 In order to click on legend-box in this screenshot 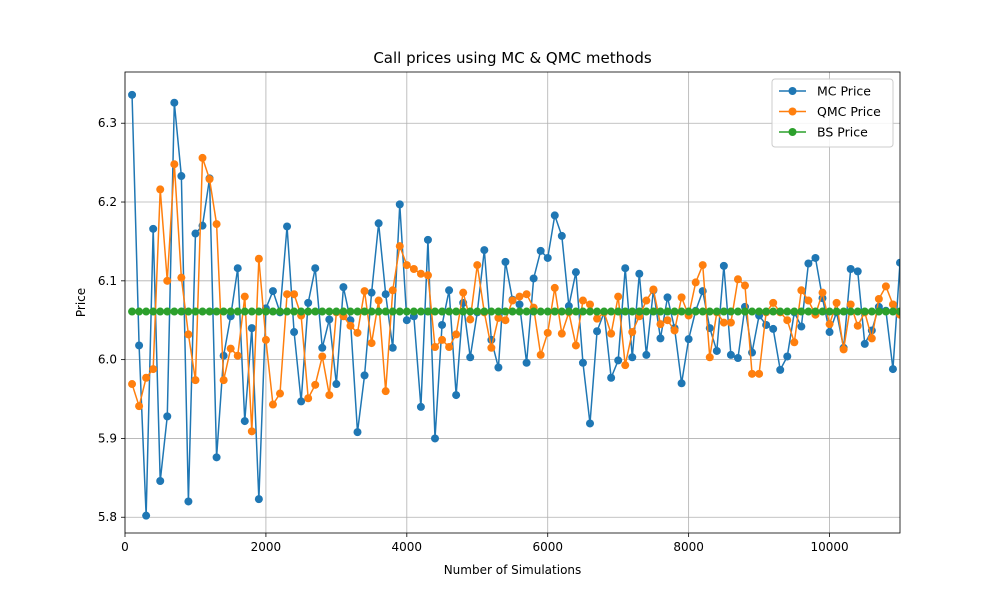, I will do `click(832, 113)`.